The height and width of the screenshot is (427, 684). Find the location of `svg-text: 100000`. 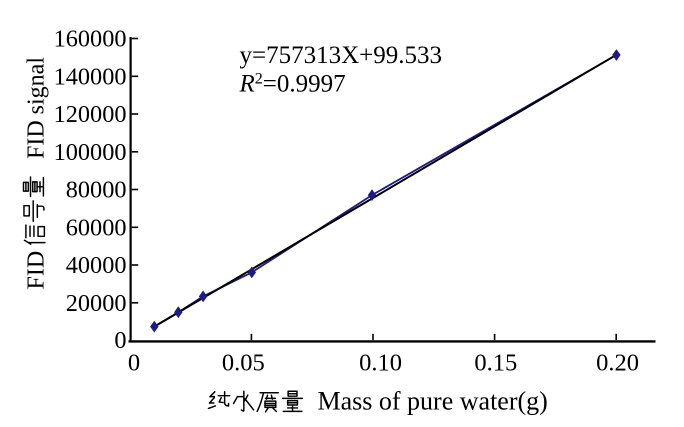

svg-text: 100000 is located at coordinates (90, 152).